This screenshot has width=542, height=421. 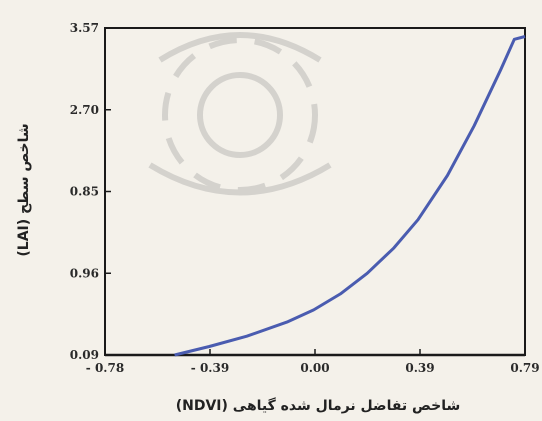 What do you see at coordinates (240, 114) in the screenshot?
I see `watermark-logo` at bounding box center [240, 114].